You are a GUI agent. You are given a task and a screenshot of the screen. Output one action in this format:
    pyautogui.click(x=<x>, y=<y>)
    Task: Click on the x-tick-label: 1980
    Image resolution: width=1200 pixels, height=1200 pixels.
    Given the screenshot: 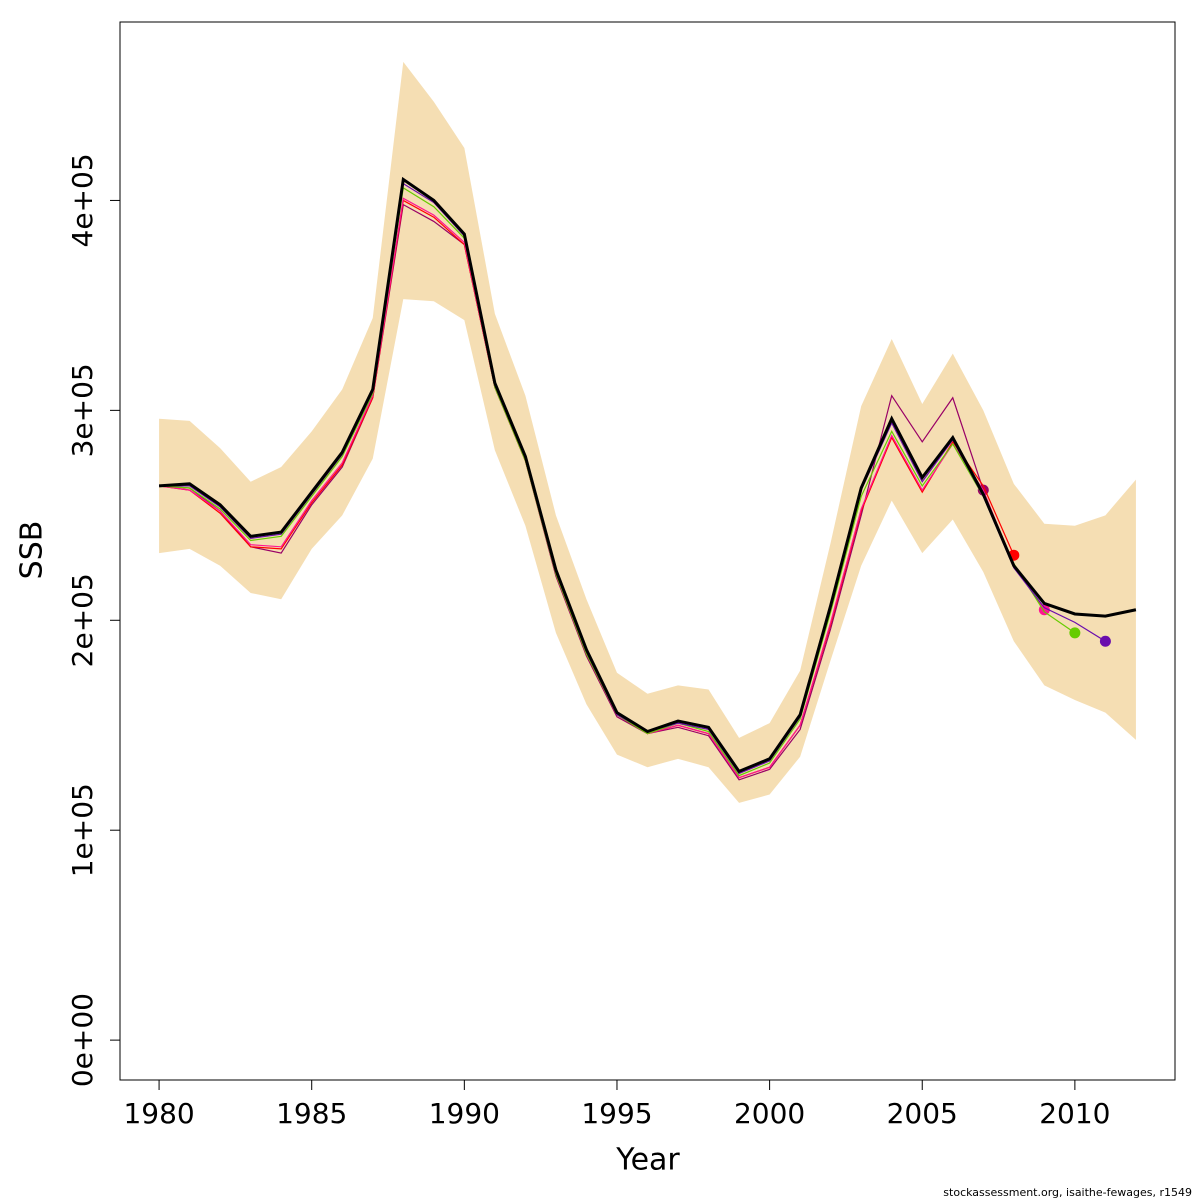 What is the action you would take?
    pyautogui.click(x=158, y=1113)
    